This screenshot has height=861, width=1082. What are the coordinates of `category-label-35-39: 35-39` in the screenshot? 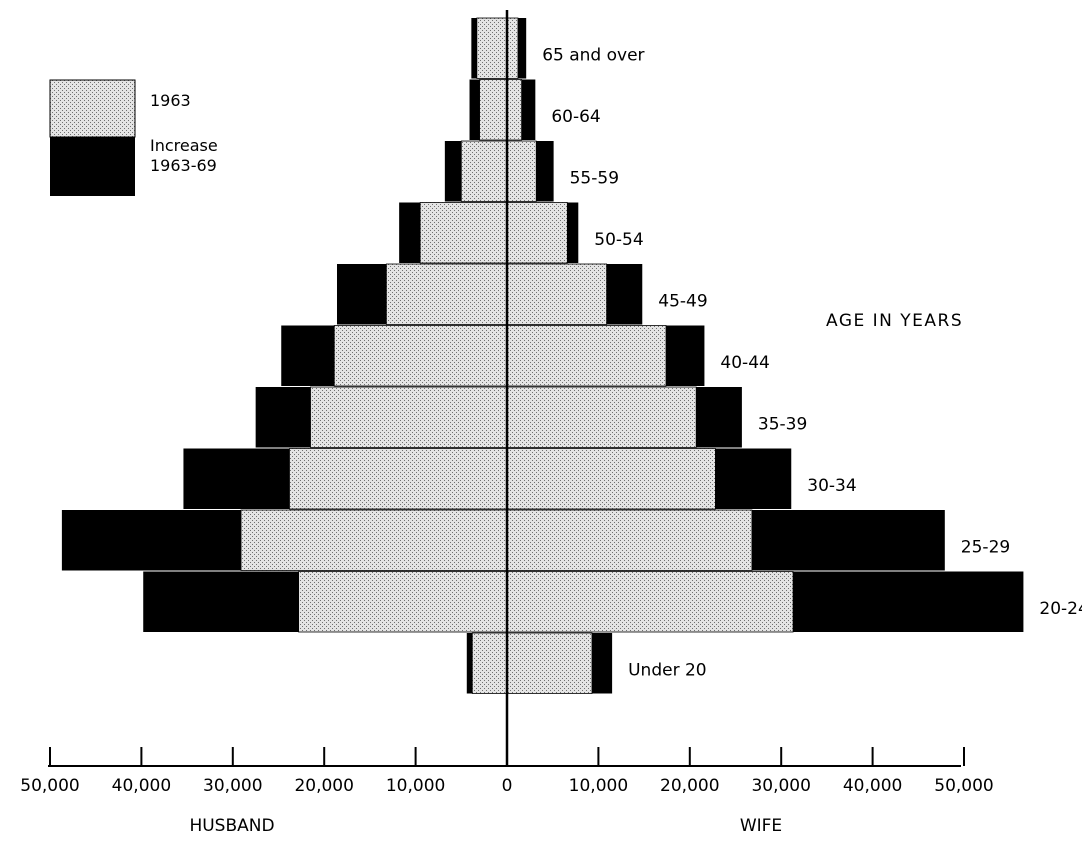 It's located at (782, 424).